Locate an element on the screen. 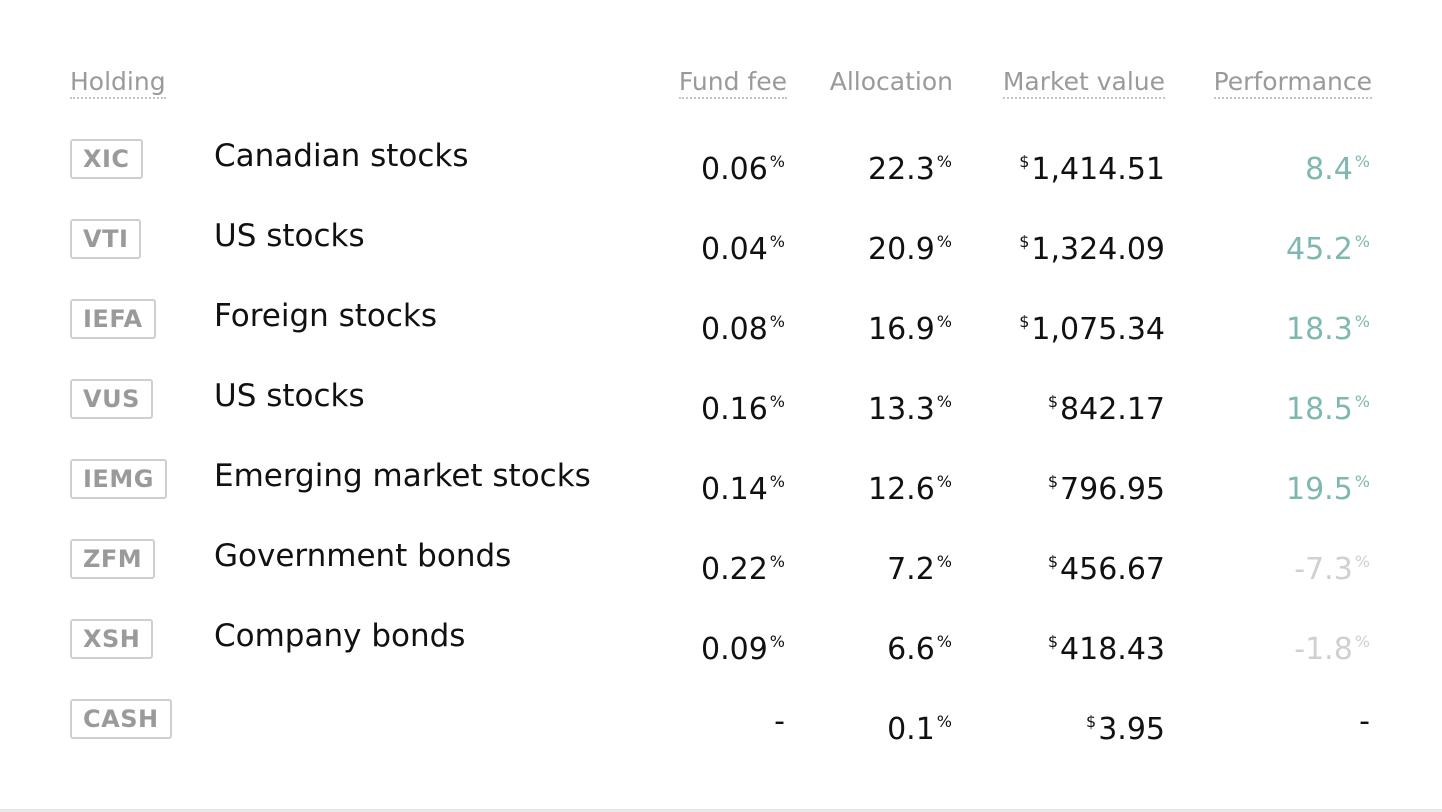 This screenshot has width=1442, height=812. performance-cell: 19.5% is located at coordinates (1328, 486).